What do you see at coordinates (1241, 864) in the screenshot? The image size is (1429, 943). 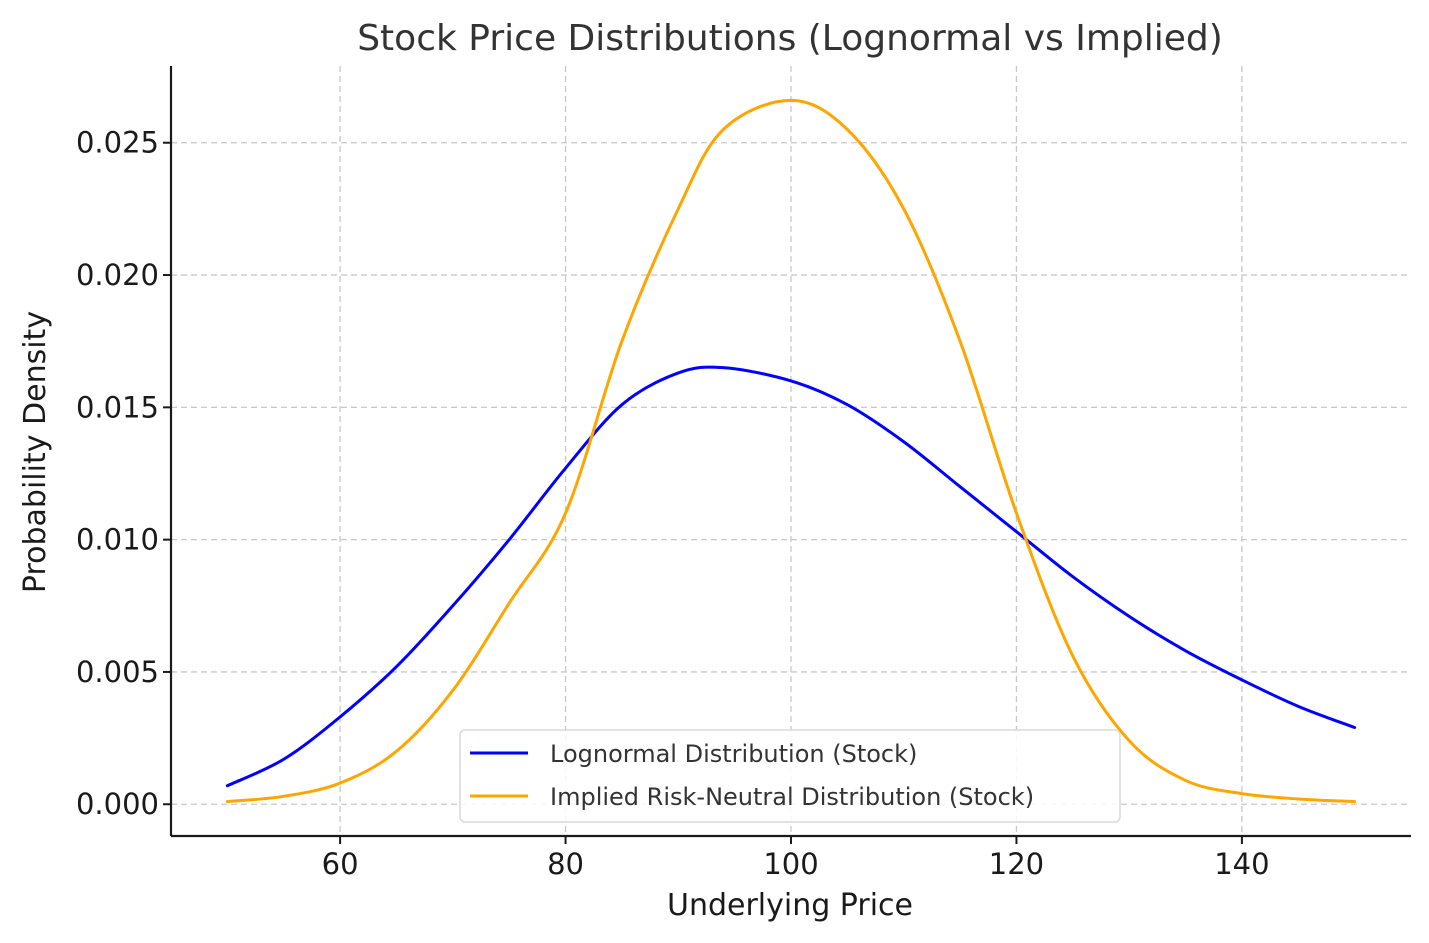 I see `x-tick-label: 140` at bounding box center [1241, 864].